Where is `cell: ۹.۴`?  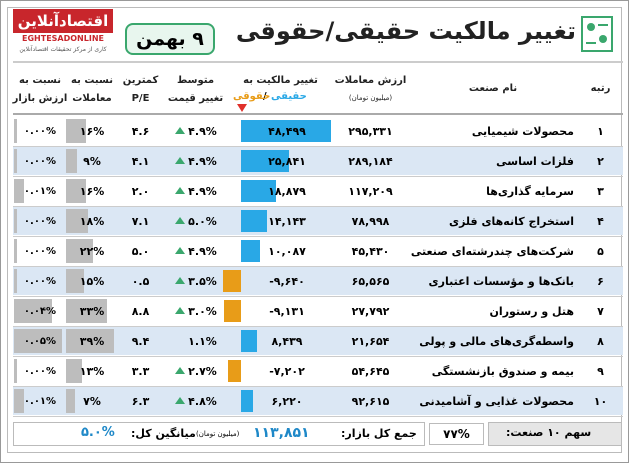
cell: ۹.۴ is located at coordinates (140, 341).